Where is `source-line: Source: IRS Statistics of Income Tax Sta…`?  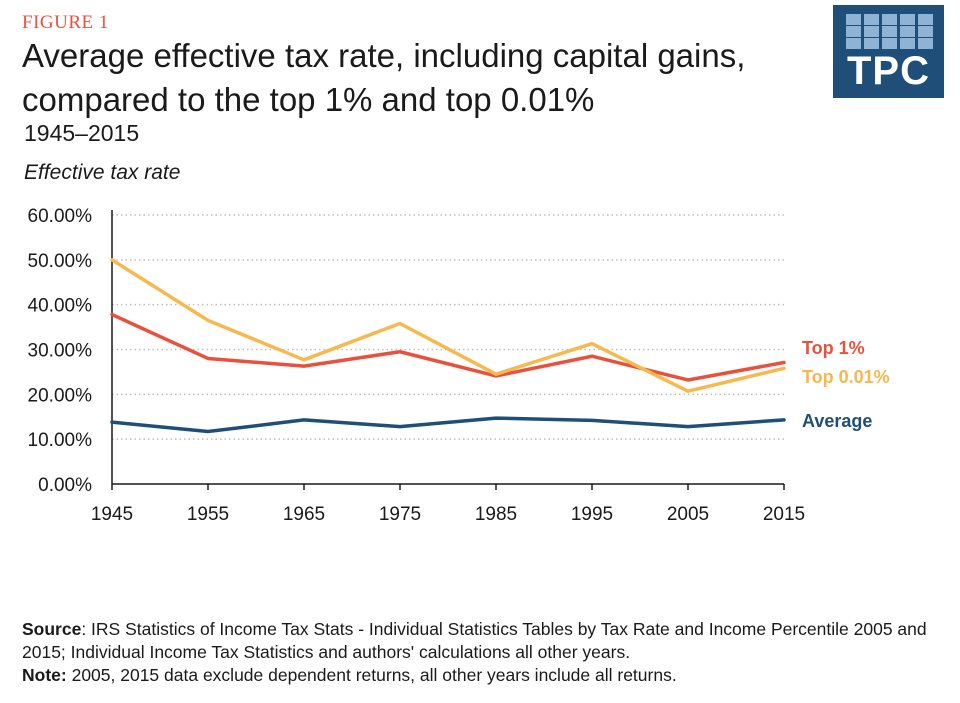
source-line: Source: IRS Statistics of Income Tax Sta… is located at coordinates (482, 641).